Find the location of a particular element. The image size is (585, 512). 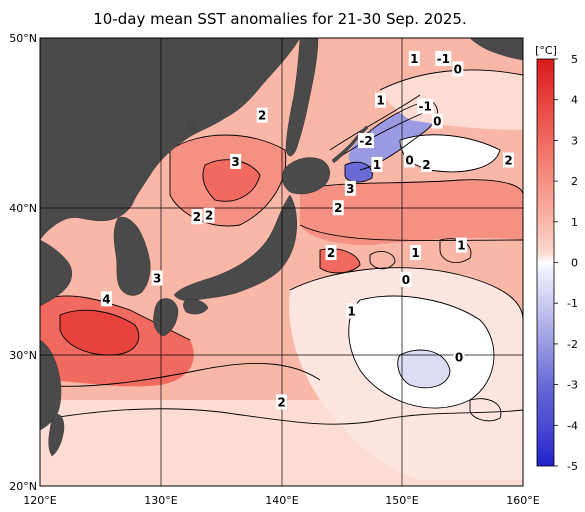

ocean-warm-soj-core is located at coordinates (231, 180).